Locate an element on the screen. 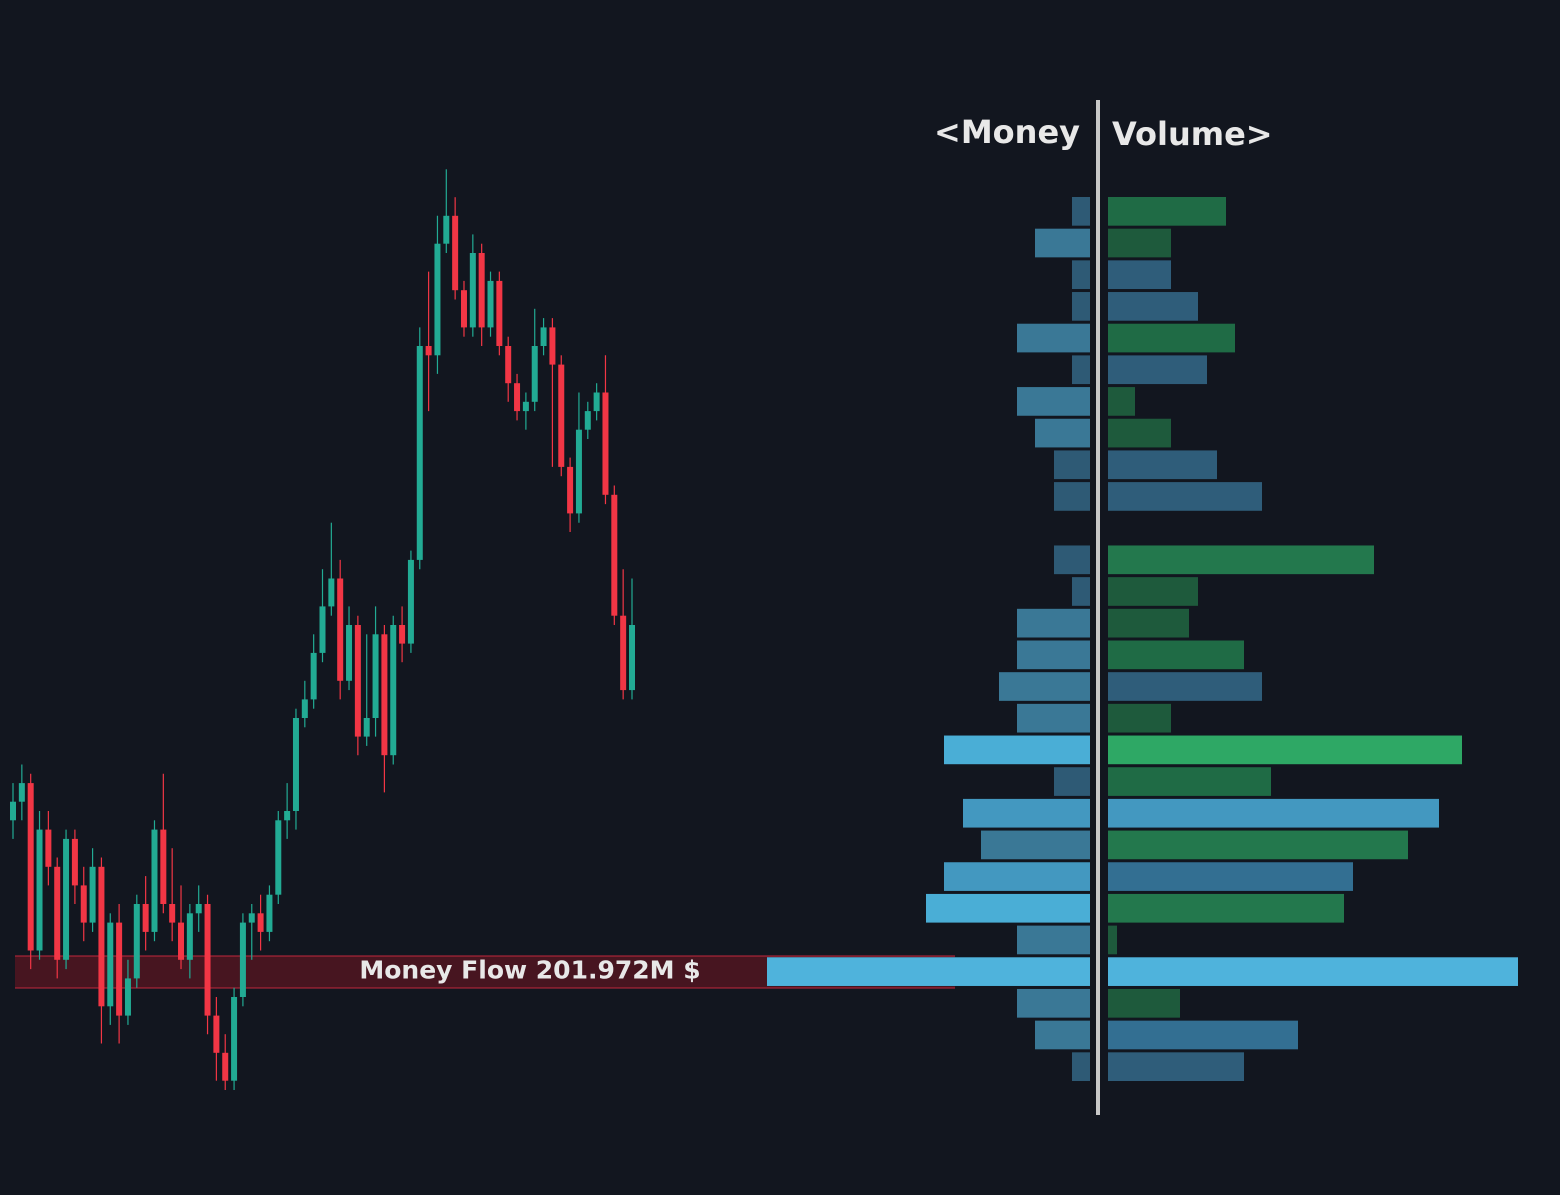 Image resolution: width=1560 pixels, height=1195 pixels. money-header: <Money is located at coordinates (1007, 132).